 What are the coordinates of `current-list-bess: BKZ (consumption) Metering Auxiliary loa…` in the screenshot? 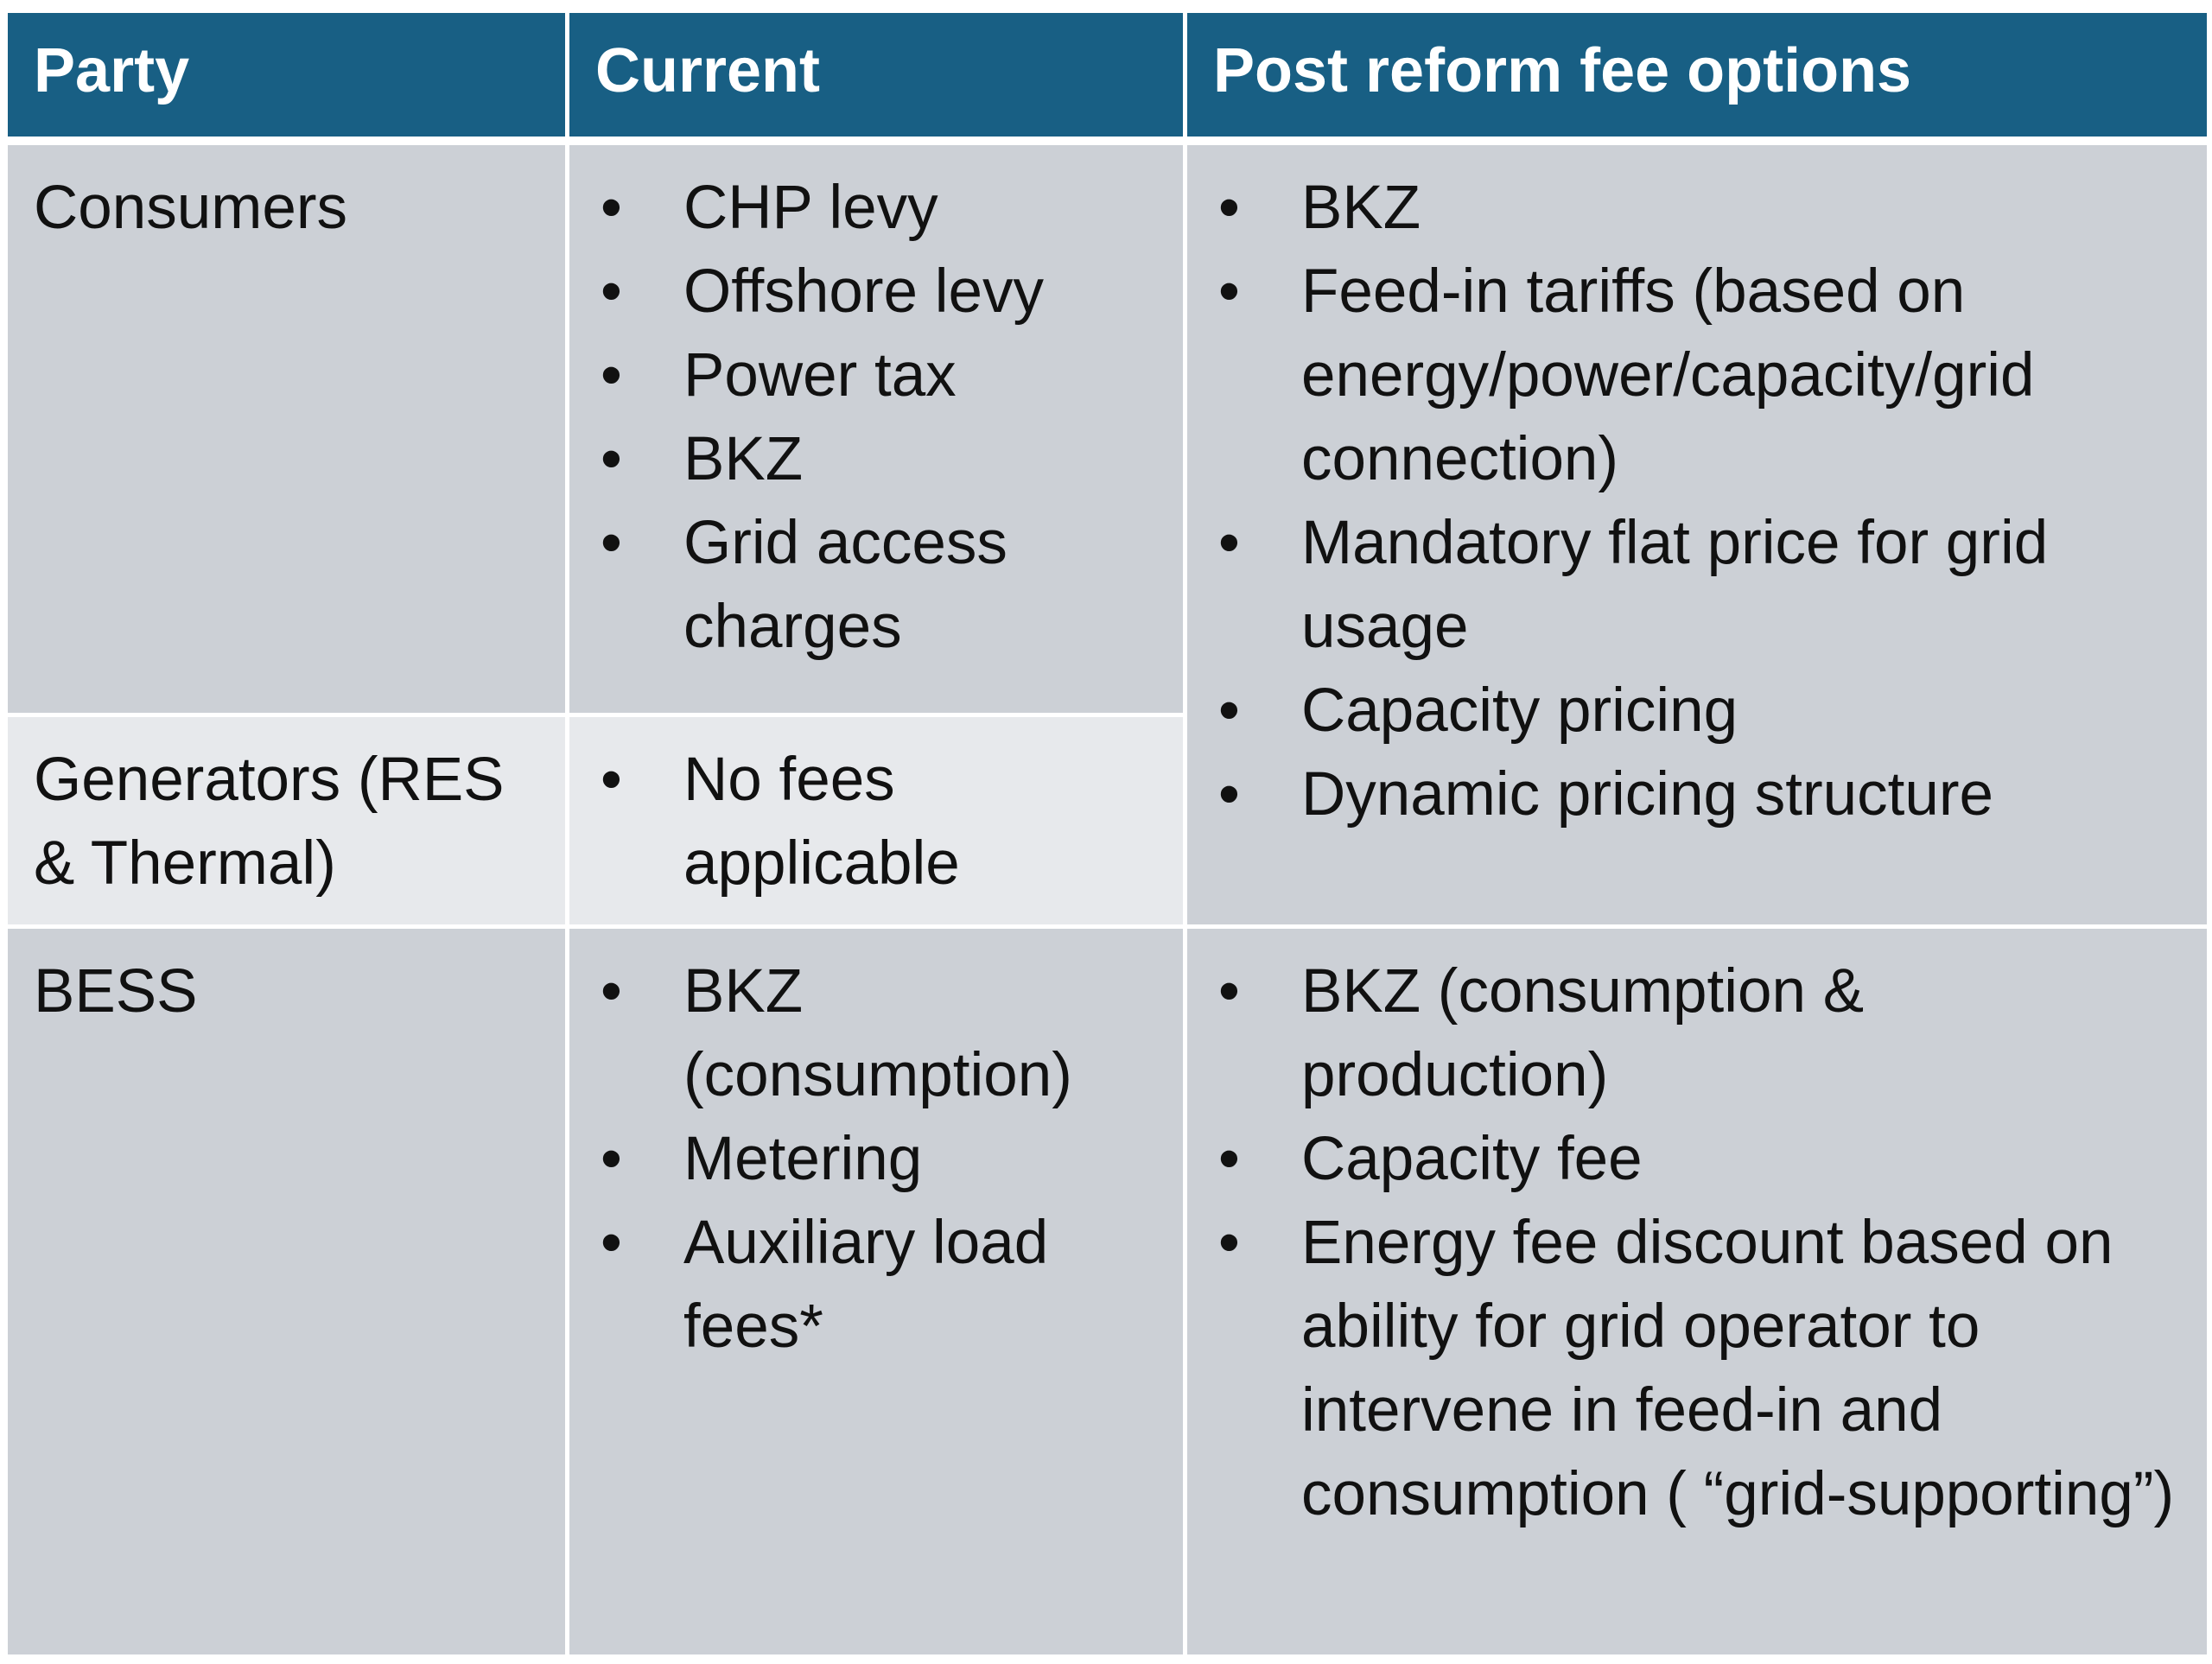 It's located at (878, 1159).